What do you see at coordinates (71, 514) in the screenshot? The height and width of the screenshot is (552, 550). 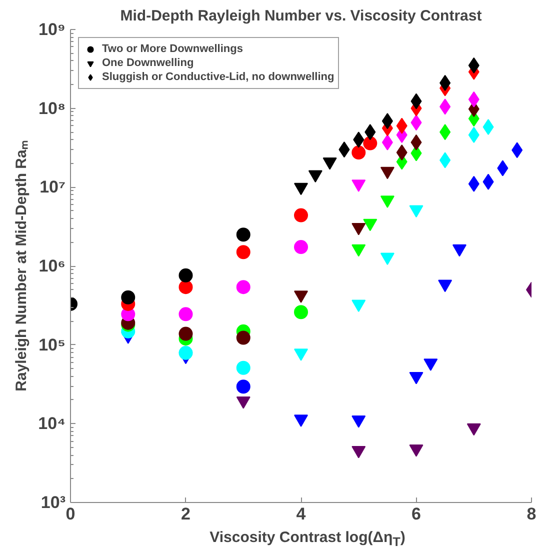 I see `x-tick-label: 0` at bounding box center [71, 514].